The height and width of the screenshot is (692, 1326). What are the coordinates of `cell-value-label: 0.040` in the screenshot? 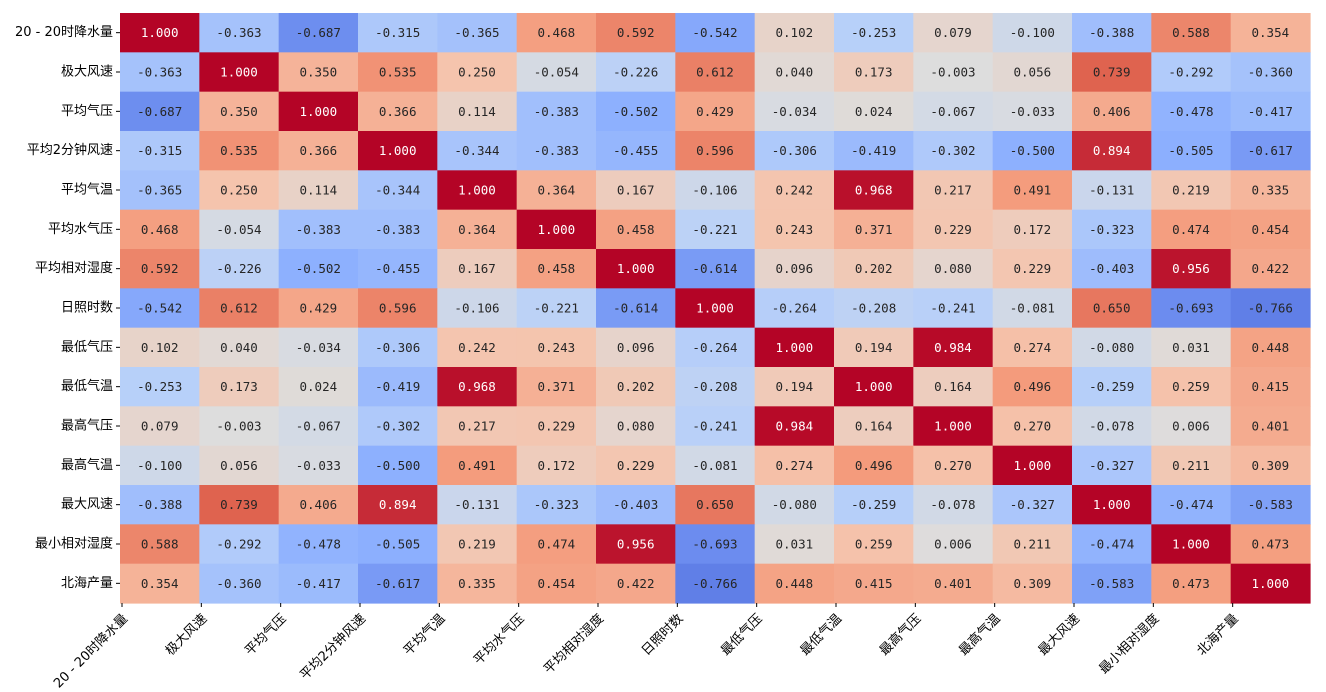 It's located at (239, 347).